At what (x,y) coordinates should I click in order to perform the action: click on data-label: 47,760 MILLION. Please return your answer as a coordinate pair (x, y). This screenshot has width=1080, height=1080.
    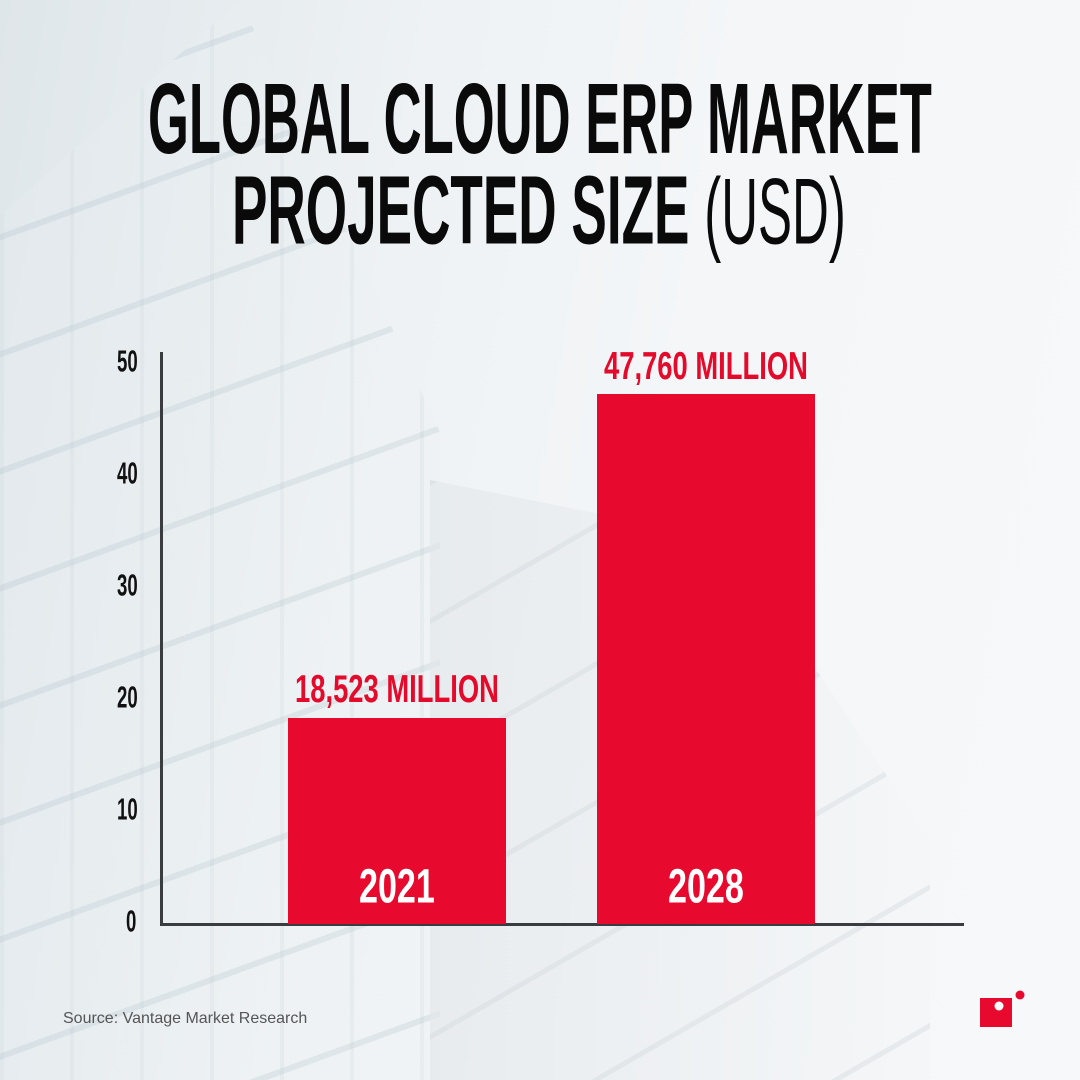
    Looking at the image, I should click on (706, 366).